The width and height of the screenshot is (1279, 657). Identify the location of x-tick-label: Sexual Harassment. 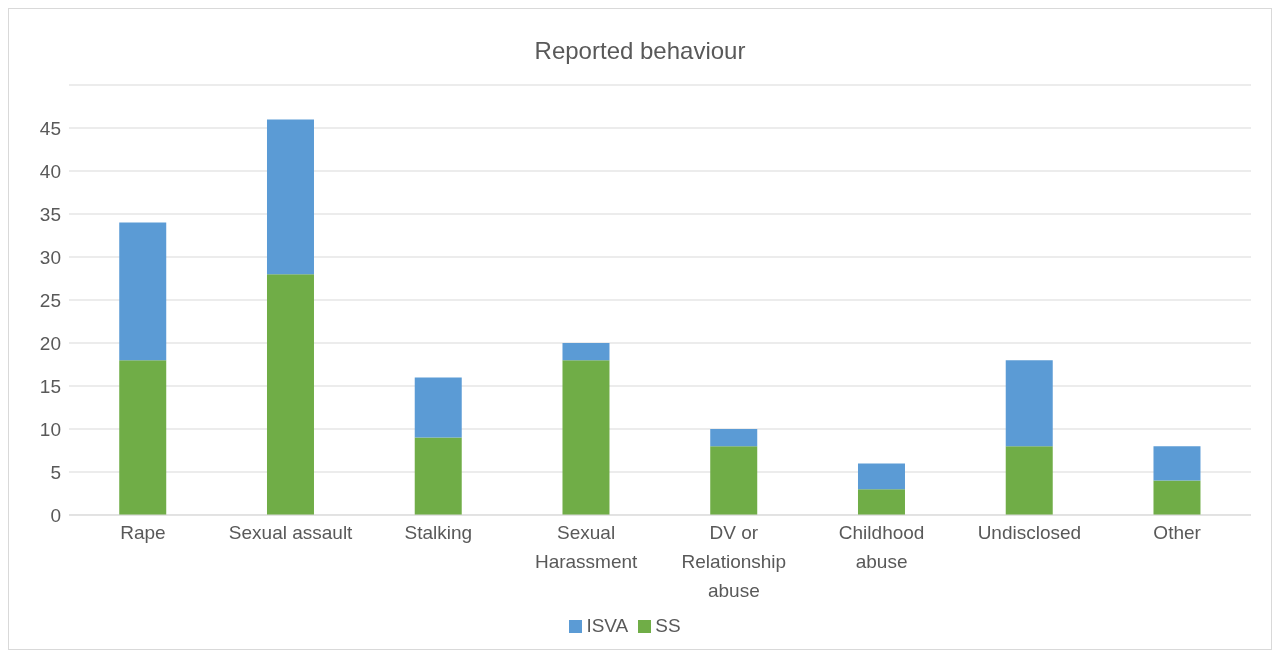
(586, 547).